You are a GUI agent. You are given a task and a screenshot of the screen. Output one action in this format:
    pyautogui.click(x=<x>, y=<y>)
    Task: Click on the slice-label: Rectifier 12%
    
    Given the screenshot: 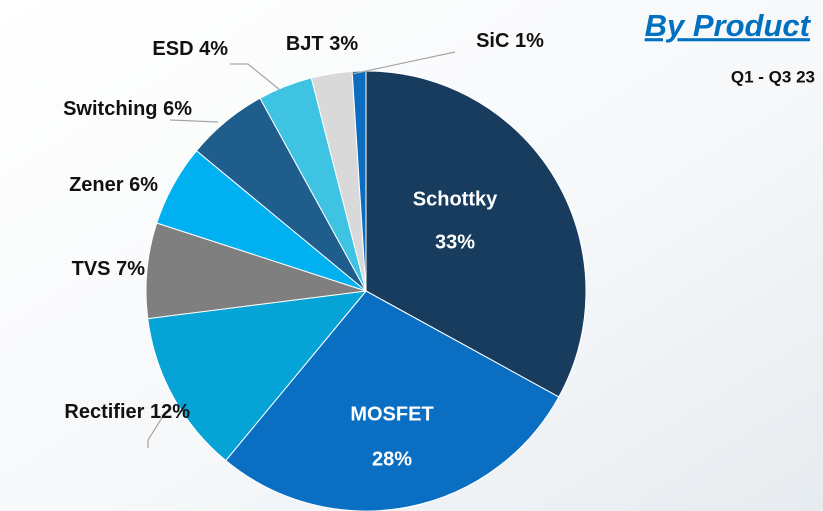 What is the action you would take?
    pyautogui.click(x=127, y=412)
    